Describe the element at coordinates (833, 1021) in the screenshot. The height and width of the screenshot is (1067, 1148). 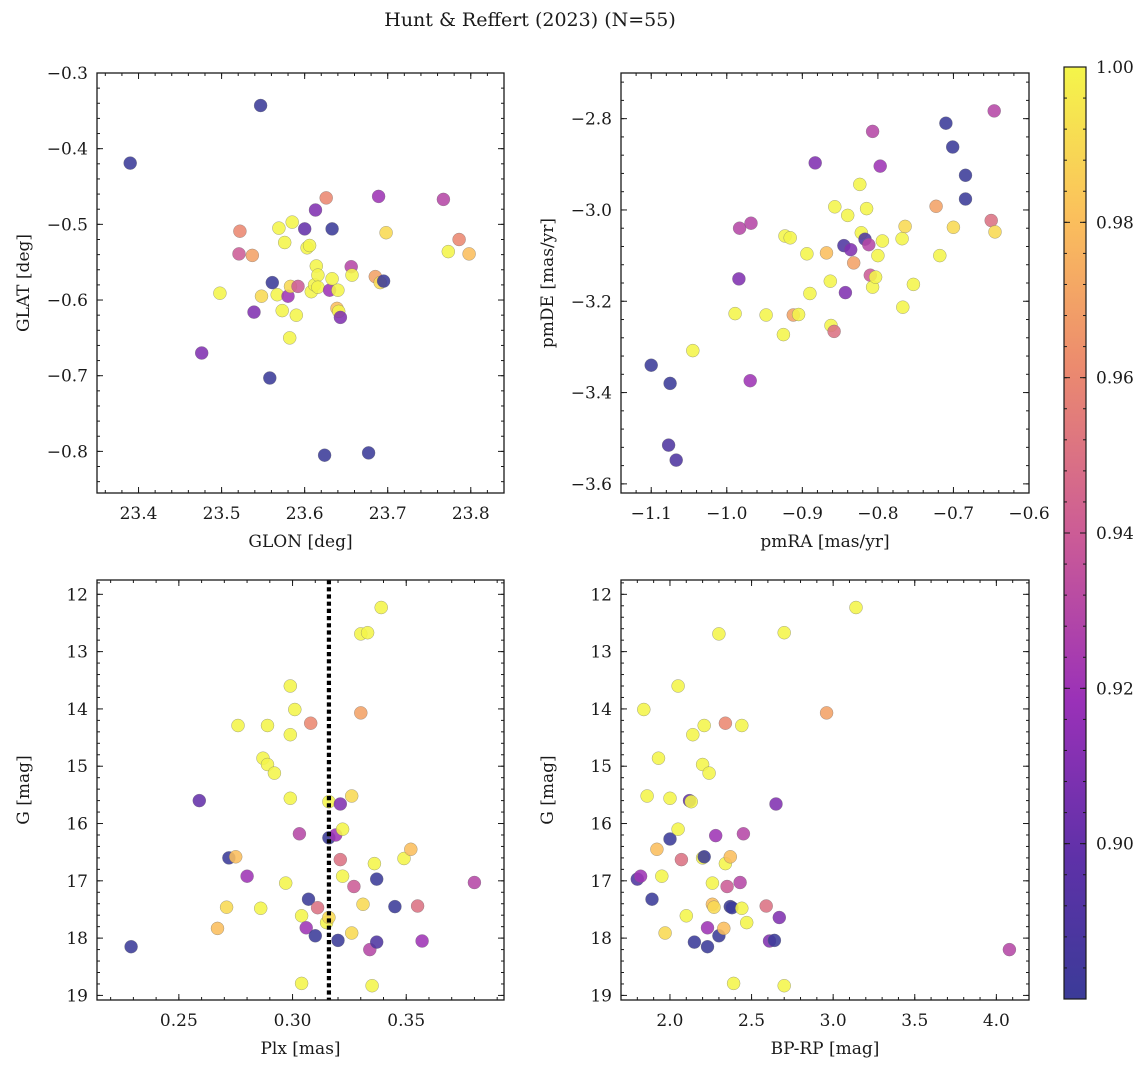
I see `x-tick-label: 3.0` at that location.